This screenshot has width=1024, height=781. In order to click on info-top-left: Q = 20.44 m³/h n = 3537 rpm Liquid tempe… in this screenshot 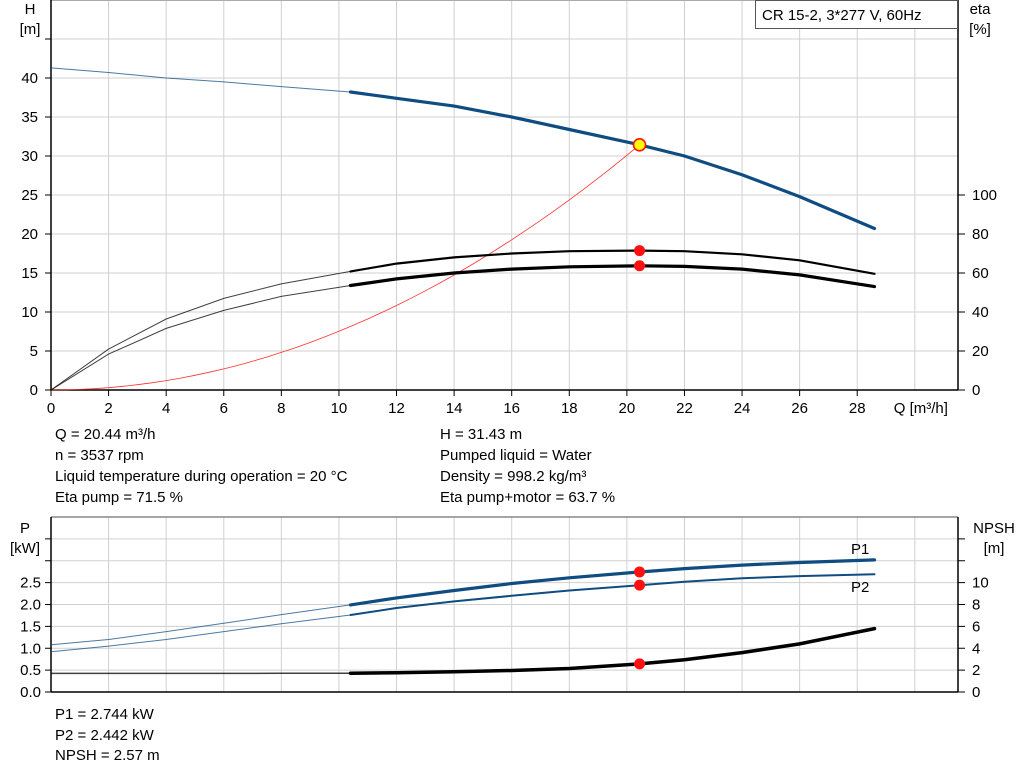, I will do `click(201, 466)`.